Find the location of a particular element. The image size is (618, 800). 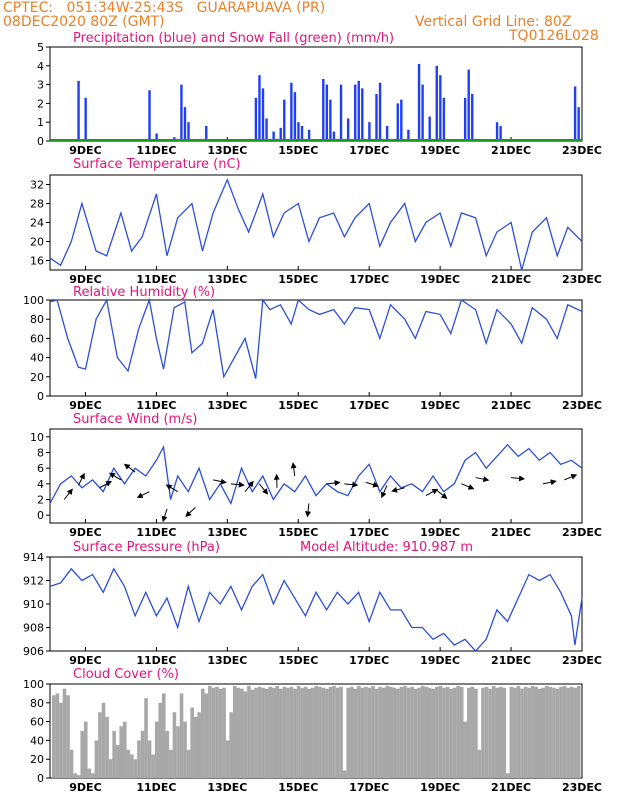

x-tick-label: 23DEC is located at coordinates (582, 405).